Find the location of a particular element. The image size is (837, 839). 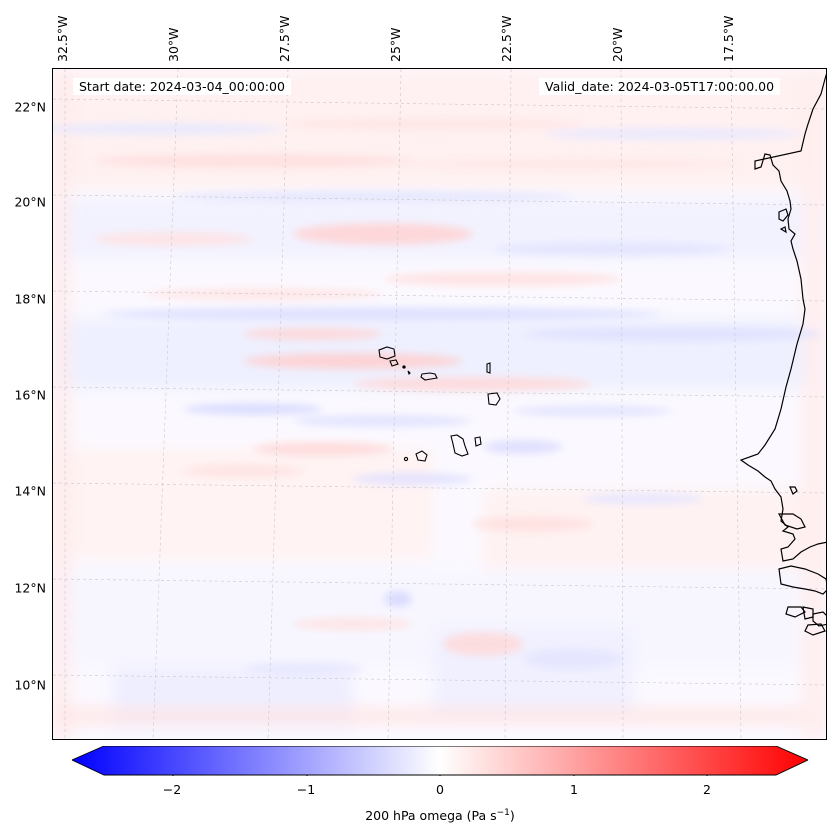

lat-label-10n: 10°N is located at coordinates (30, 685).